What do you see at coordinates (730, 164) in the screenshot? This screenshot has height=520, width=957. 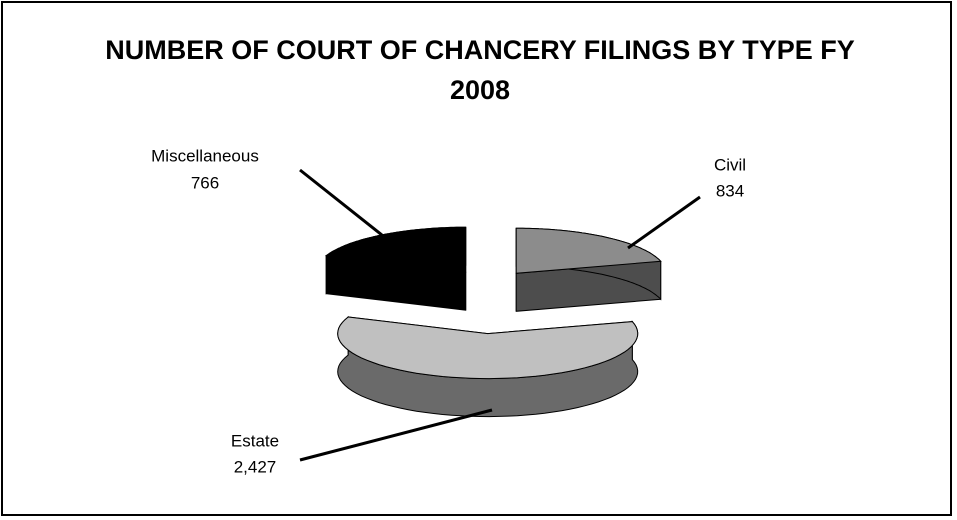 I see `slice-label: Civil` at bounding box center [730, 164].